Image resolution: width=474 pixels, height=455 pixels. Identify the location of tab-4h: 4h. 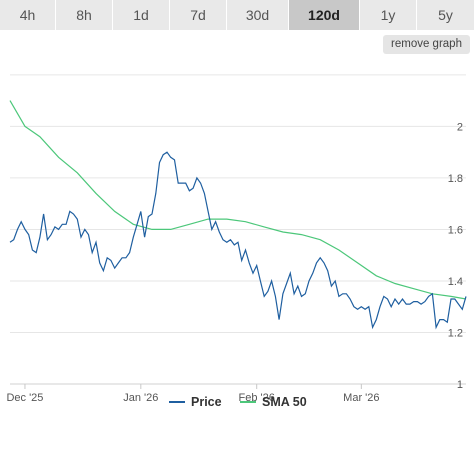
(28, 15).